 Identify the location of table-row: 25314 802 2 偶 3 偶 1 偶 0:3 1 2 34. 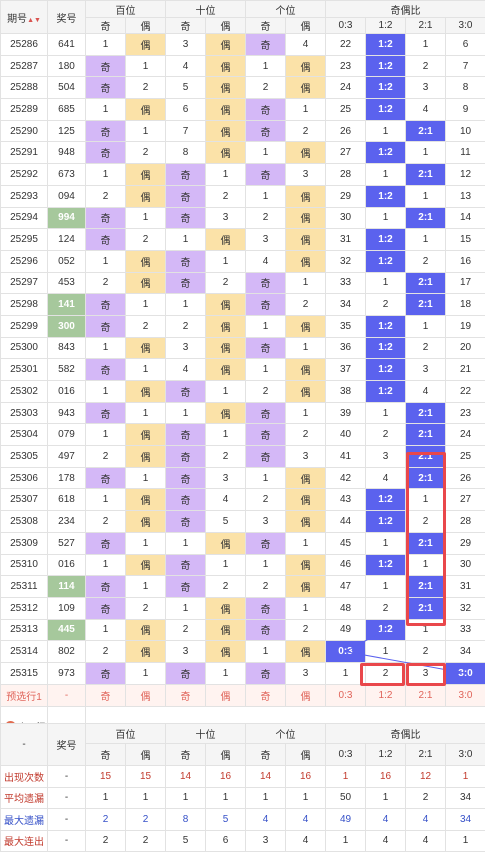
(242, 651).